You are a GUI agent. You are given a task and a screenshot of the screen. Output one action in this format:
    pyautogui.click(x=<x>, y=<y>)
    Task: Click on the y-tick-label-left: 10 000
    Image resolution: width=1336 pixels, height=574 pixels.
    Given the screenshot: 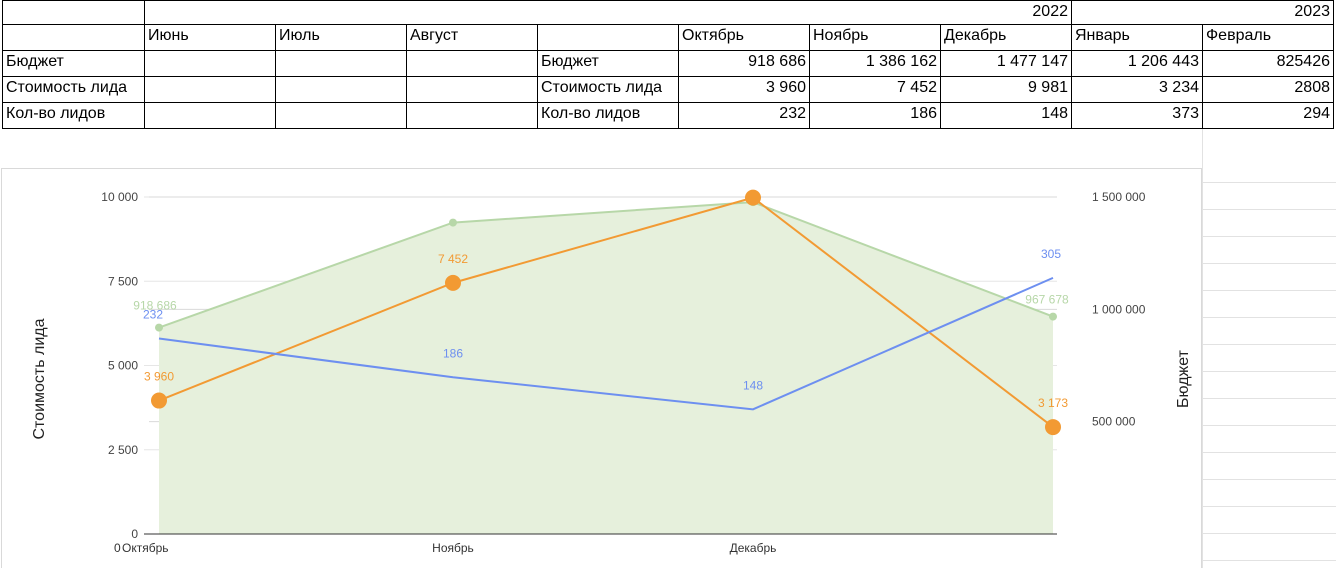 What is the action you would take?
    pyautogui.click(x=119, y=197)
    